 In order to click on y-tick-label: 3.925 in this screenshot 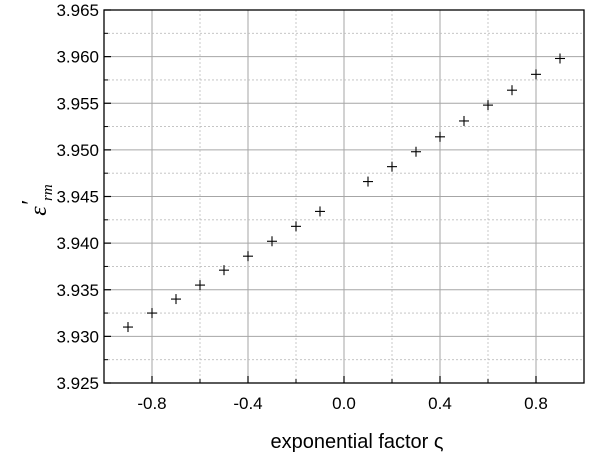, I will do `click(77, 383)`.